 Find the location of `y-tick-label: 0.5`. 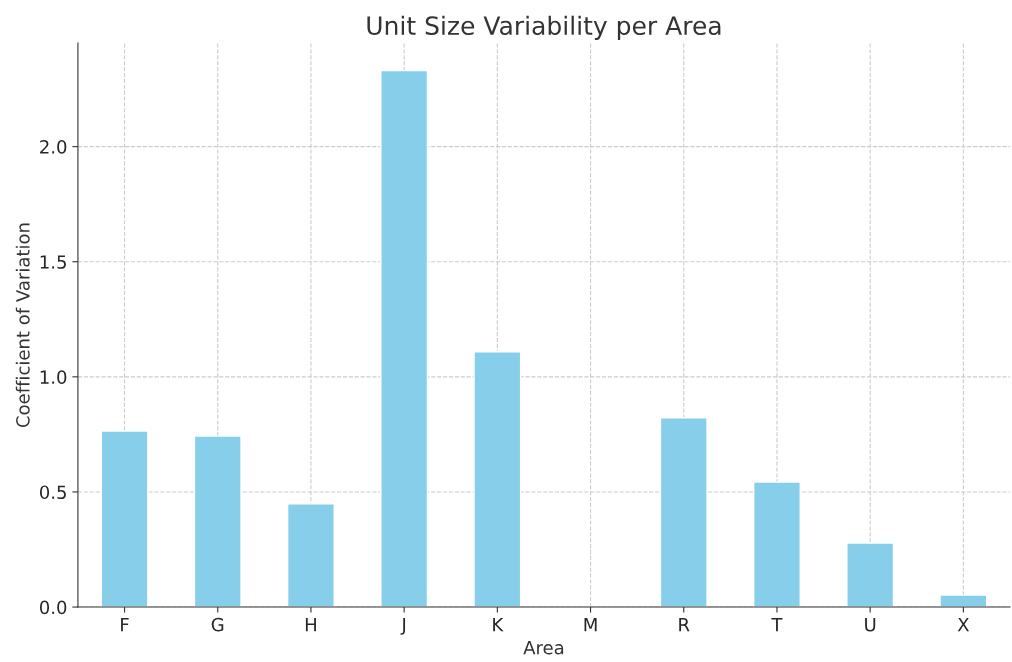

y-tick-label: 0.5 is located at coordinates (52, 492).